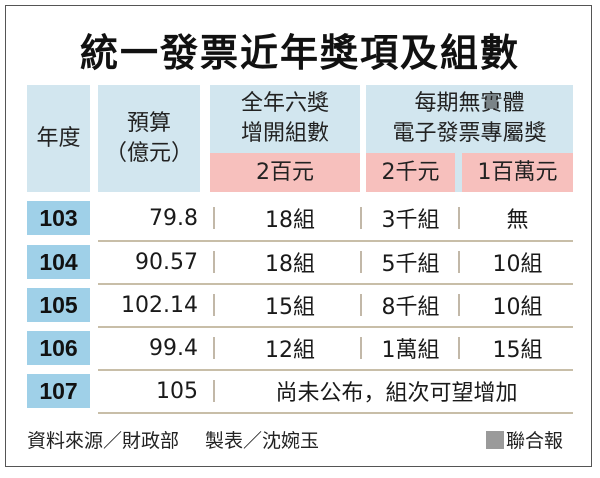 Image resolution: width=600 pixels, height=478 pixels. I want to click on note-cell: 尚未公布，組次可望增加, so click(396, 393).